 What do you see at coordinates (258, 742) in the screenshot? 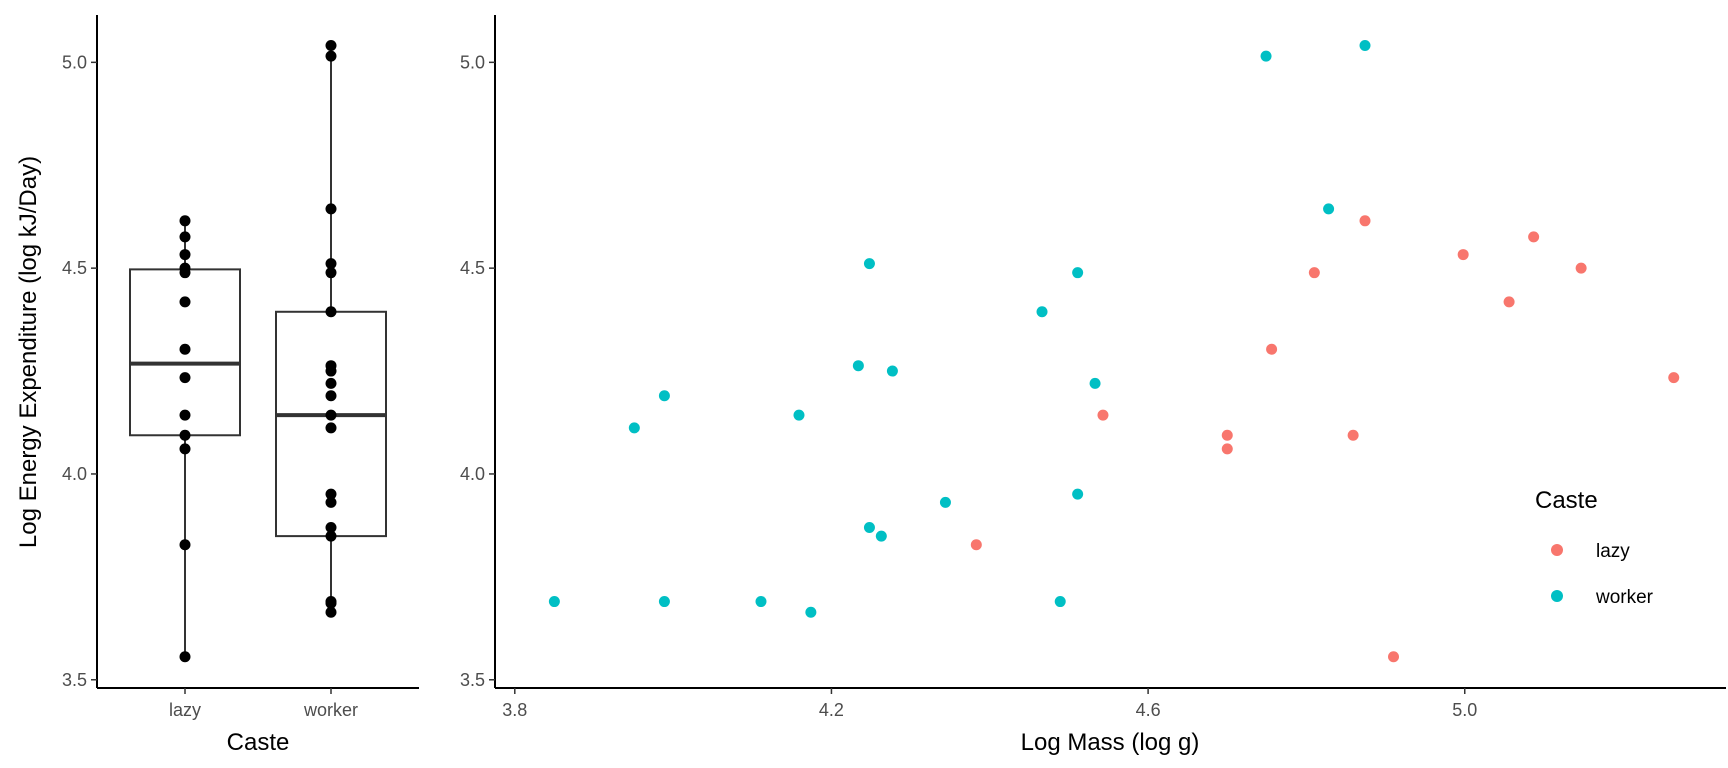
I see `left-x-axis-title: Caste` at bounding box center [258, 742].